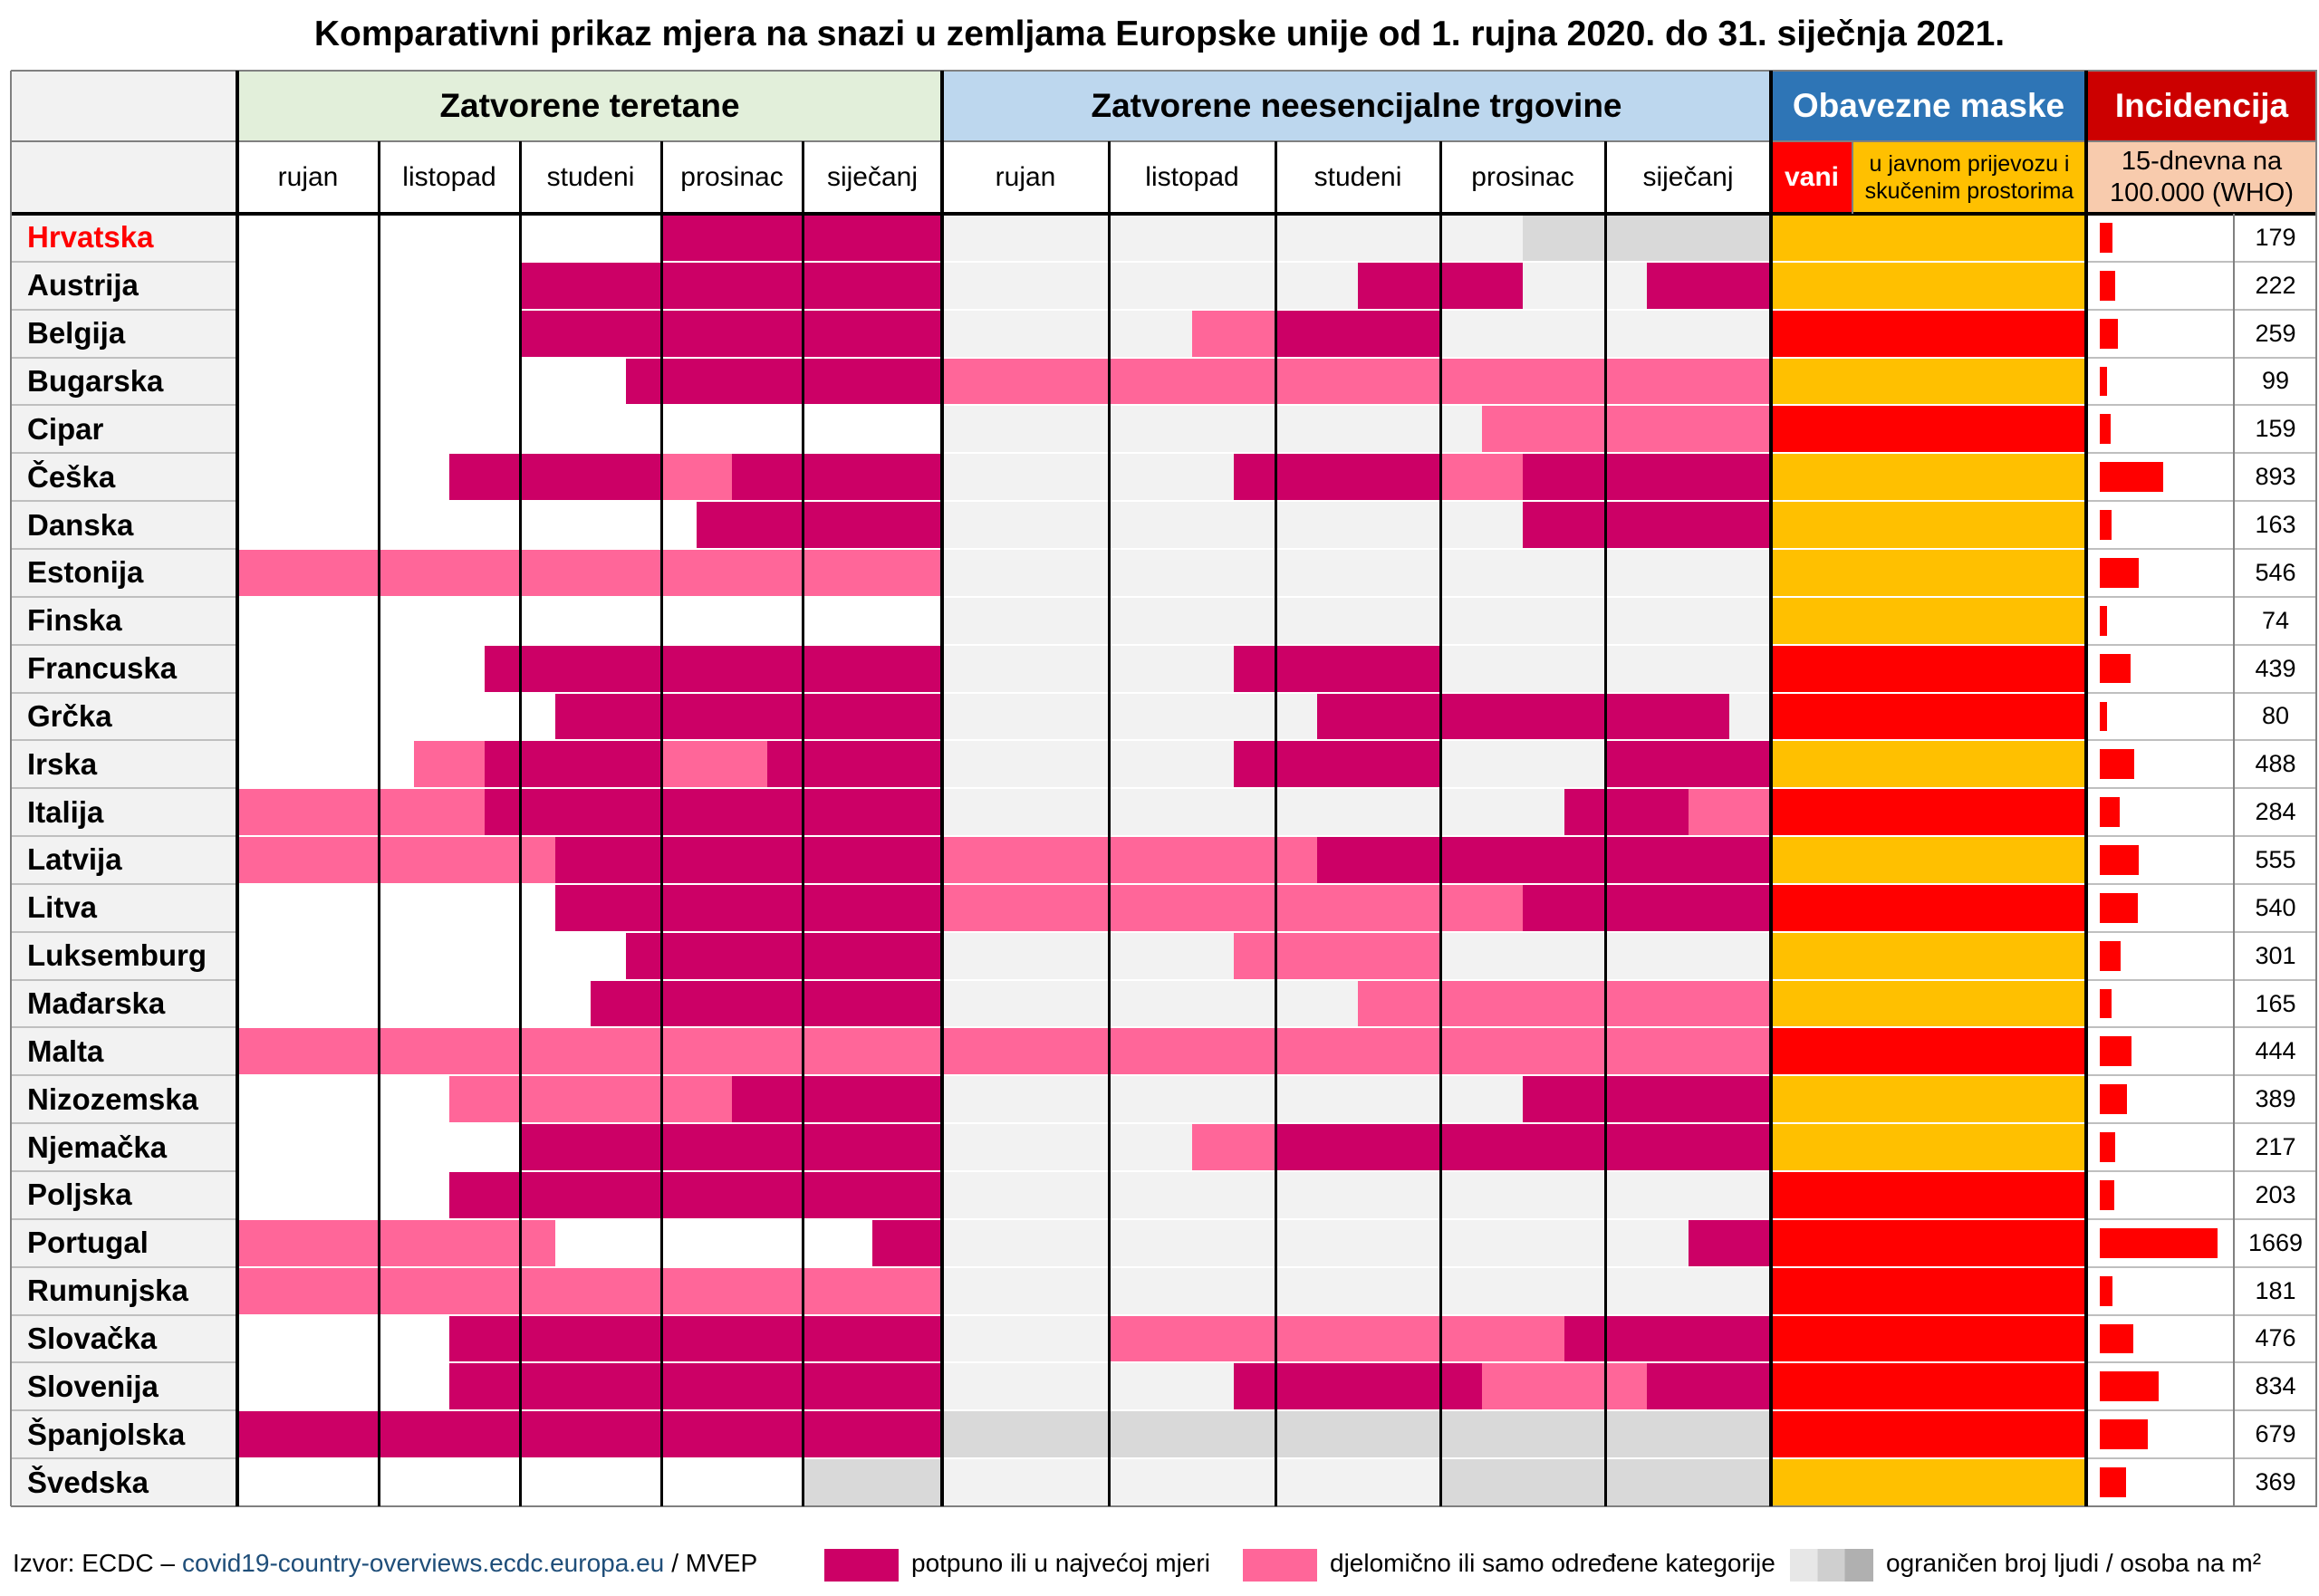 The height and width of the screenshot is (1596, 2319). What do you see at coordinates (1928, 764) in the screenshot?
I see `mask-cell` at bounding box center [1928, 764].